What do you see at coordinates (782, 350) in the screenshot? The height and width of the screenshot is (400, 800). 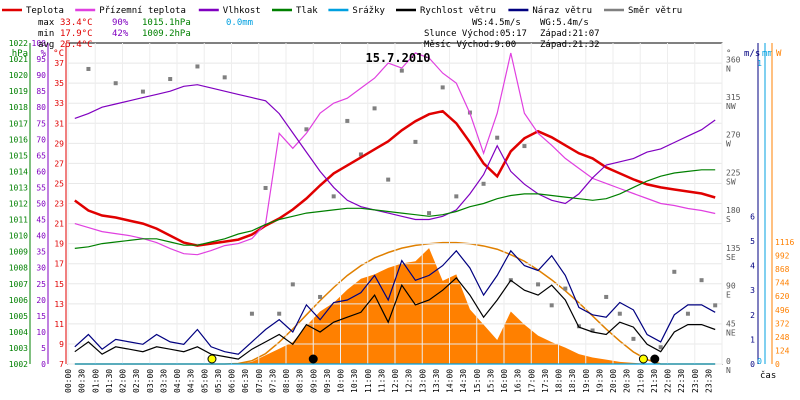 I see `solar-tick-label: 124` at bounding box center [782, 350].